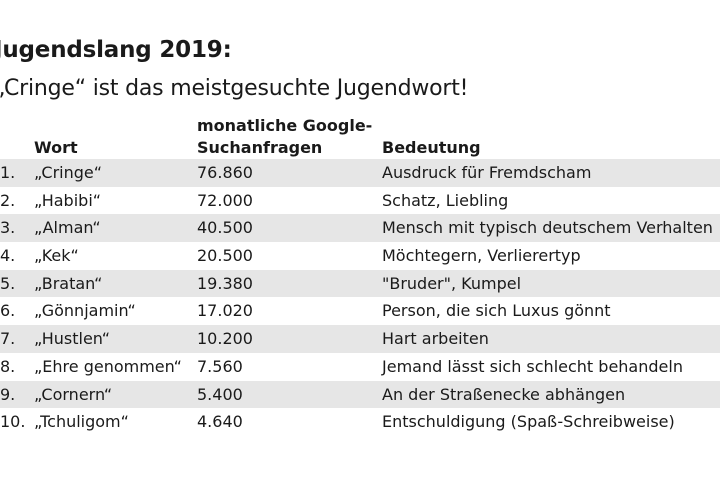 The width and height of the screenshot is (720, 480). I want to click on word-cell: „Hustlen“, so click(72, 339).